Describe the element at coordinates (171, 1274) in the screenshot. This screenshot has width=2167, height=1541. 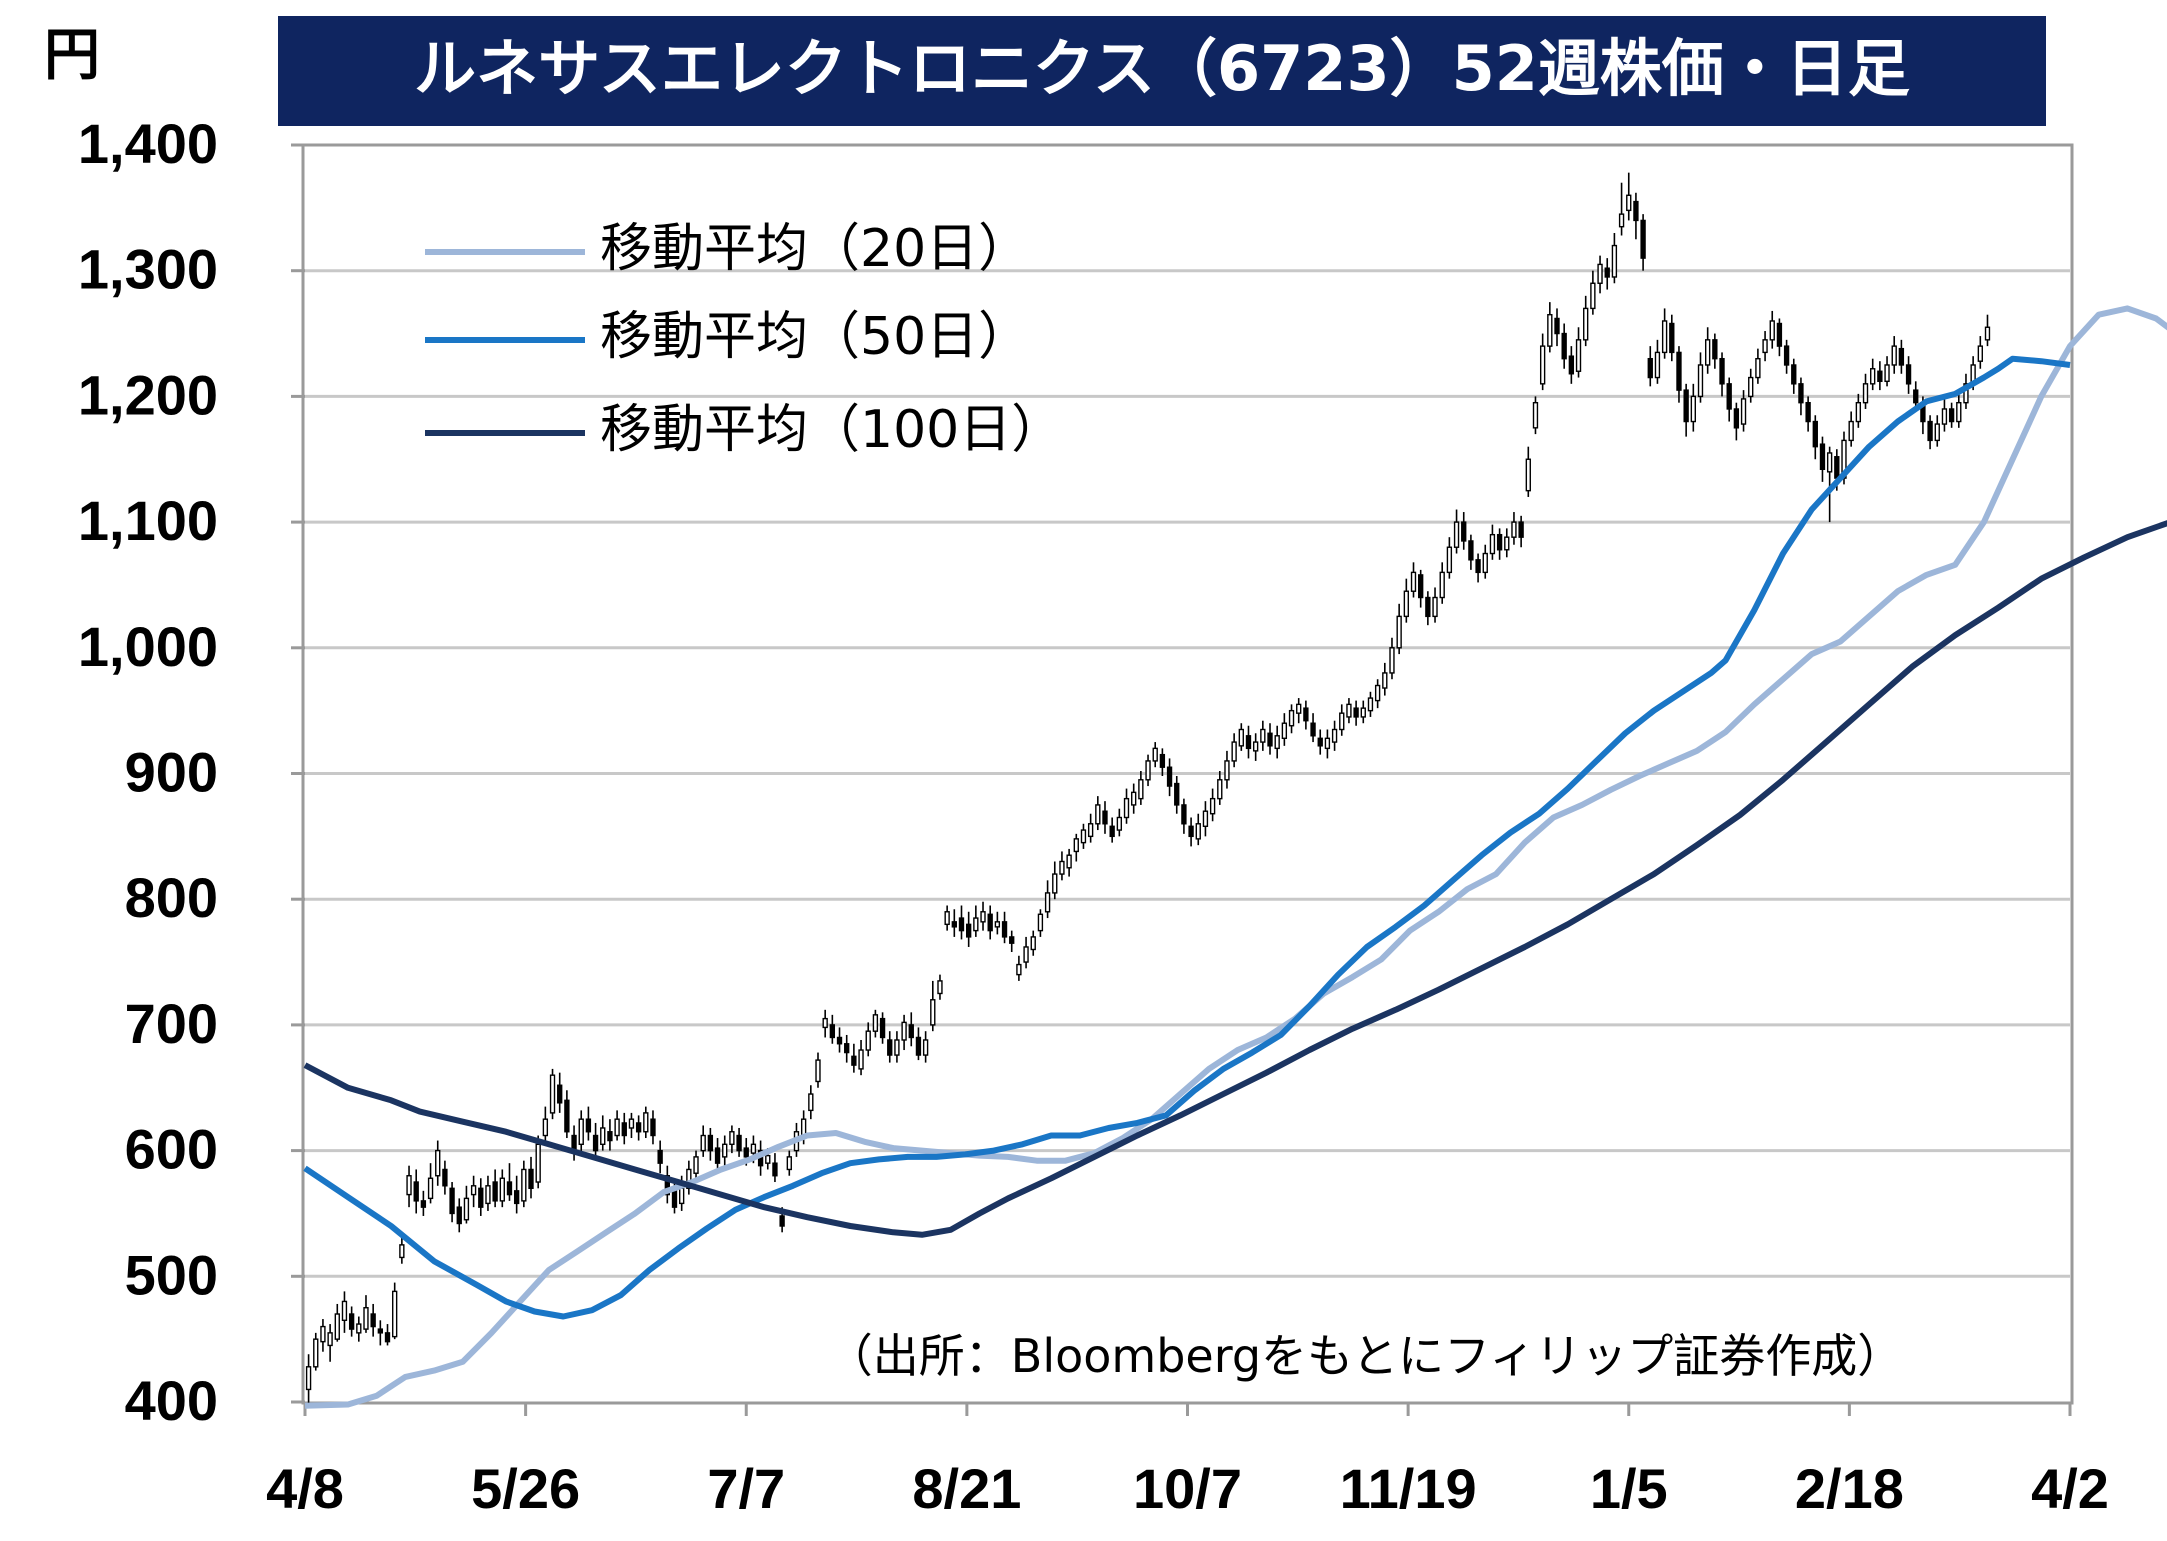
I see `y-tick-label: 500` at that location.